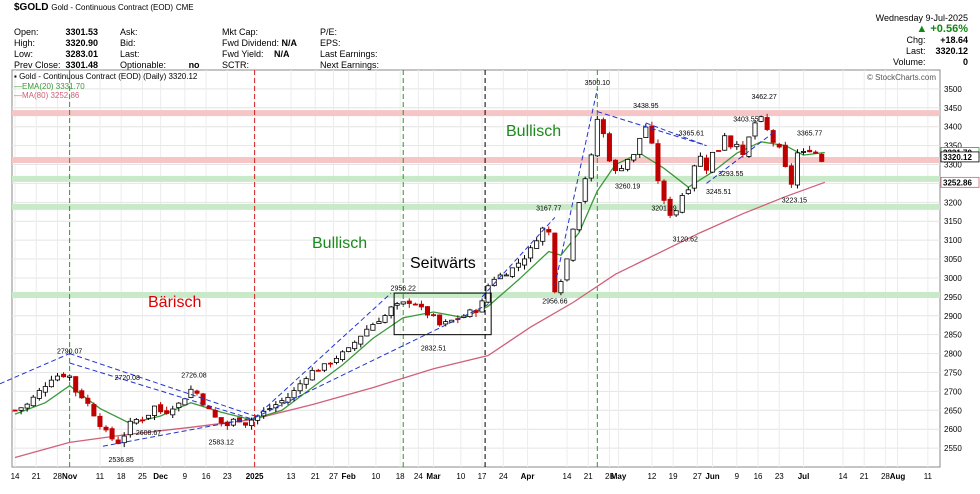 This screenshot has width=980, height=494. What do you see at coordinates (691, 134) in the screenshot?
I see `price-label: 3365.61` at bounding box center [691, 134].